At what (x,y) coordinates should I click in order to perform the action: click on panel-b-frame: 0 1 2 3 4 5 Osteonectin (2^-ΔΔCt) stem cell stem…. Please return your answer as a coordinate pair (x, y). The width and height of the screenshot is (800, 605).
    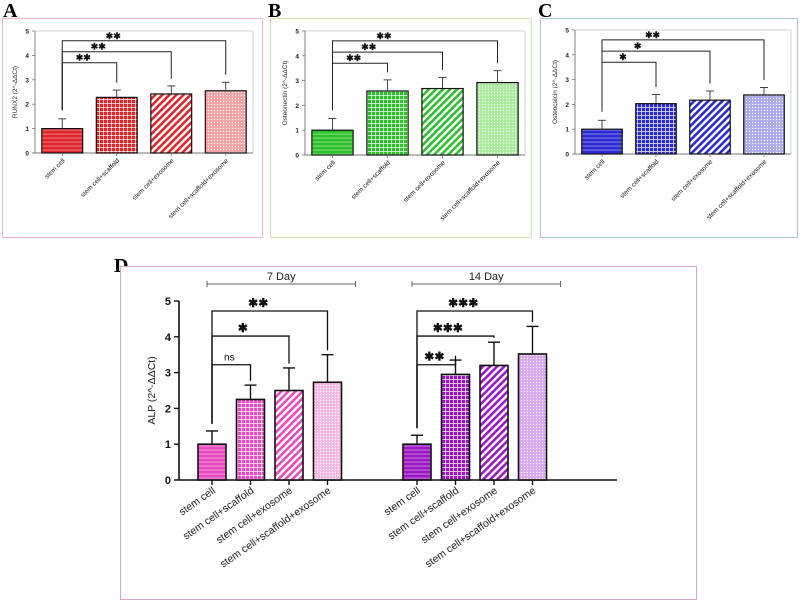
    Looking at the image, I should click on (401, 128).